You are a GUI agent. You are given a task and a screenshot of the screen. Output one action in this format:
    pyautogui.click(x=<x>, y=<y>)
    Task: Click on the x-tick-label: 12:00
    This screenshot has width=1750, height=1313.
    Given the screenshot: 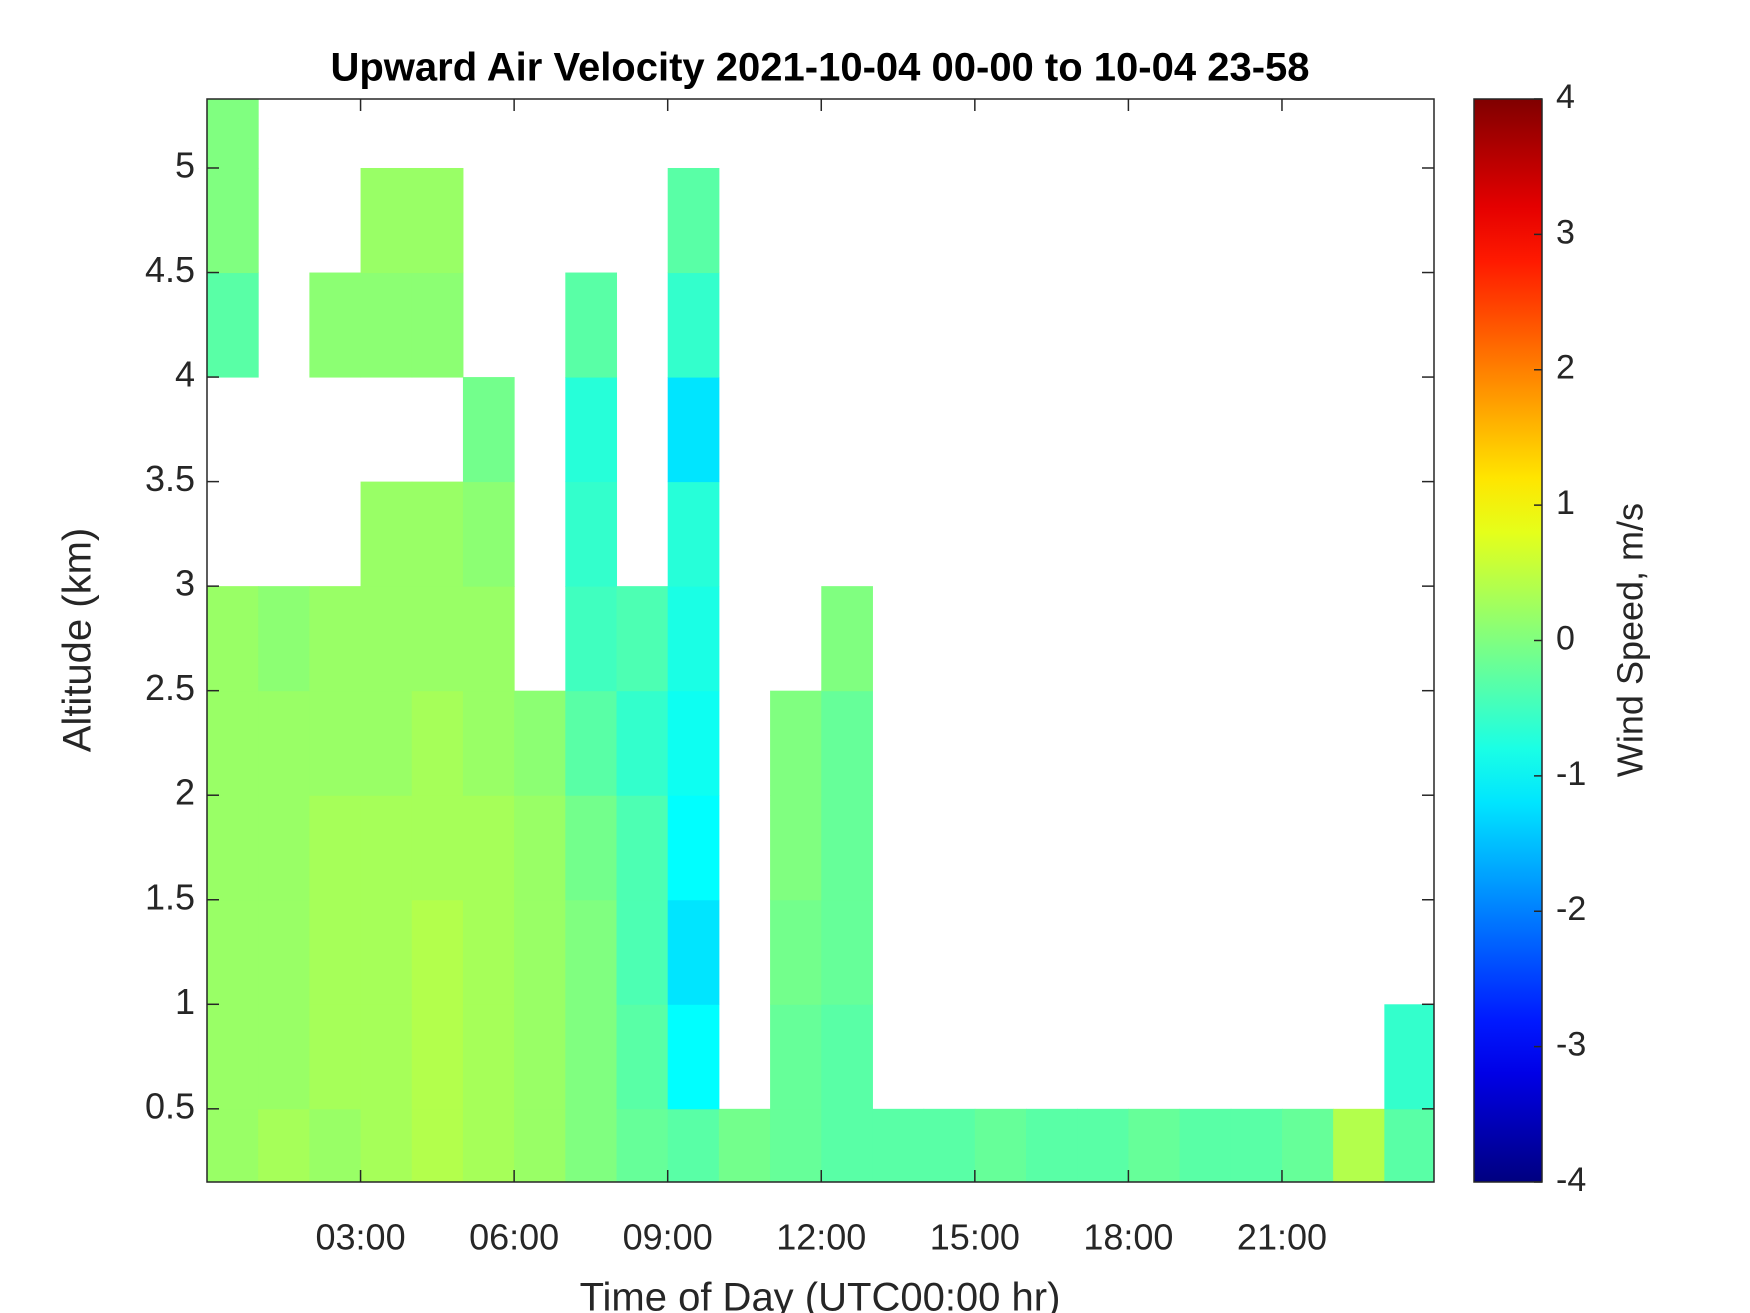 What is the action you would take?
    pyautogui.click(x=821, y=1237)
    